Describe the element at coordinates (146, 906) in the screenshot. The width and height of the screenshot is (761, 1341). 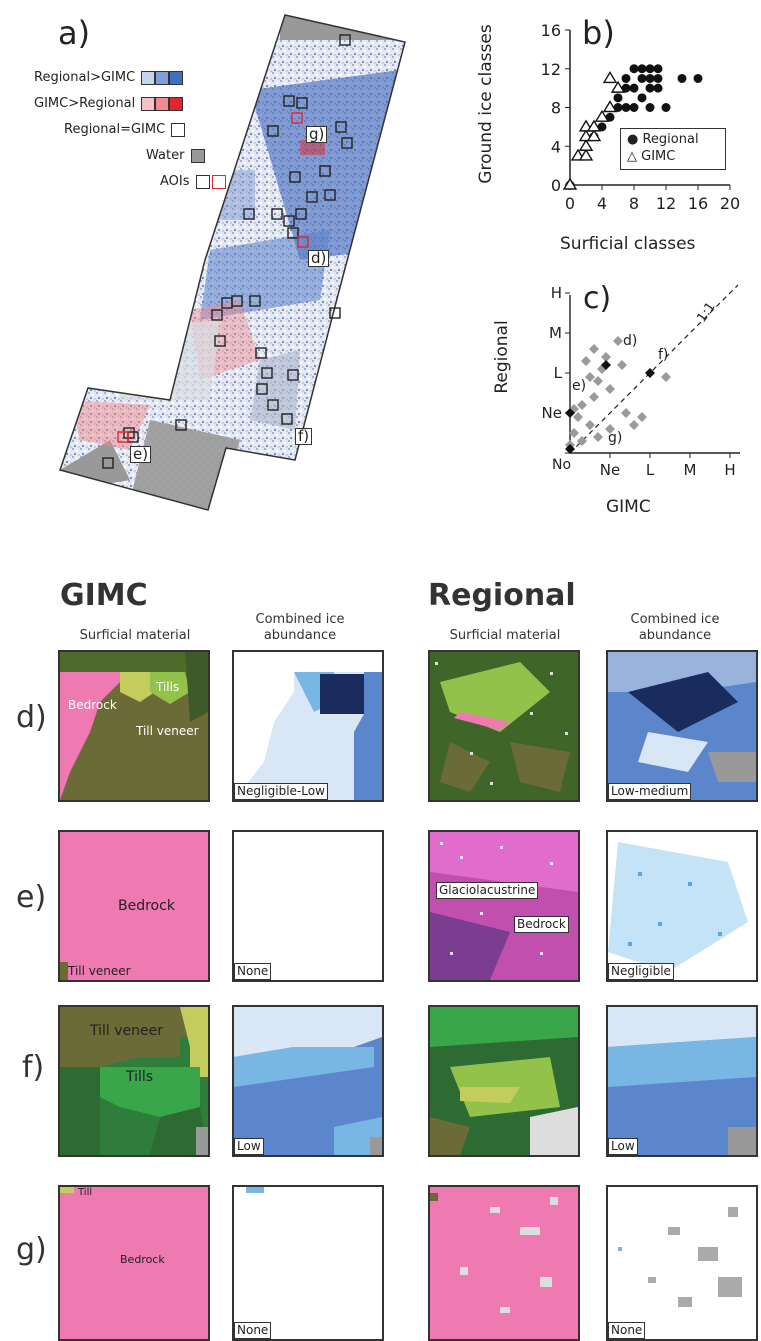
I see `surf-label: Bedrock` at that location.